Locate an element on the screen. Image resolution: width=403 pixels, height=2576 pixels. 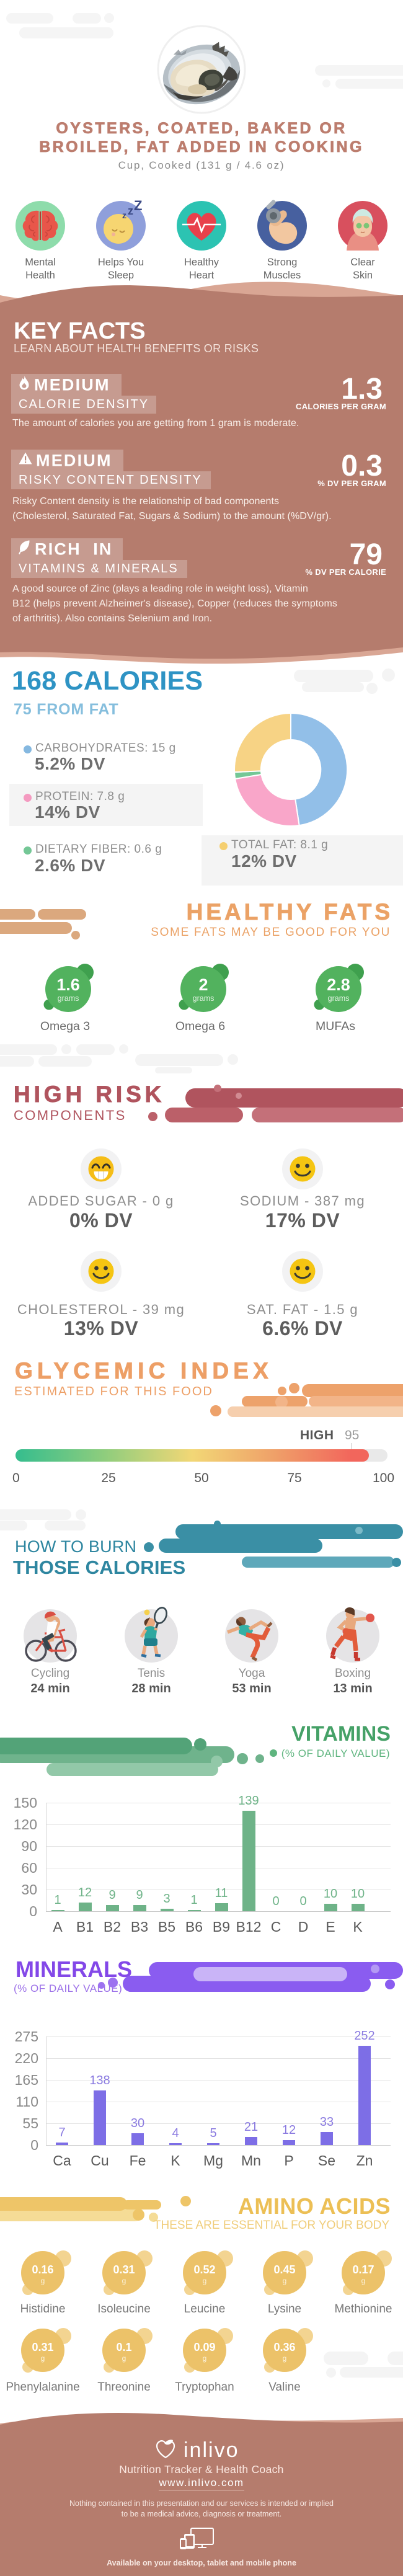
svg-text: 0.52 is located at coordinates (204, 2269).